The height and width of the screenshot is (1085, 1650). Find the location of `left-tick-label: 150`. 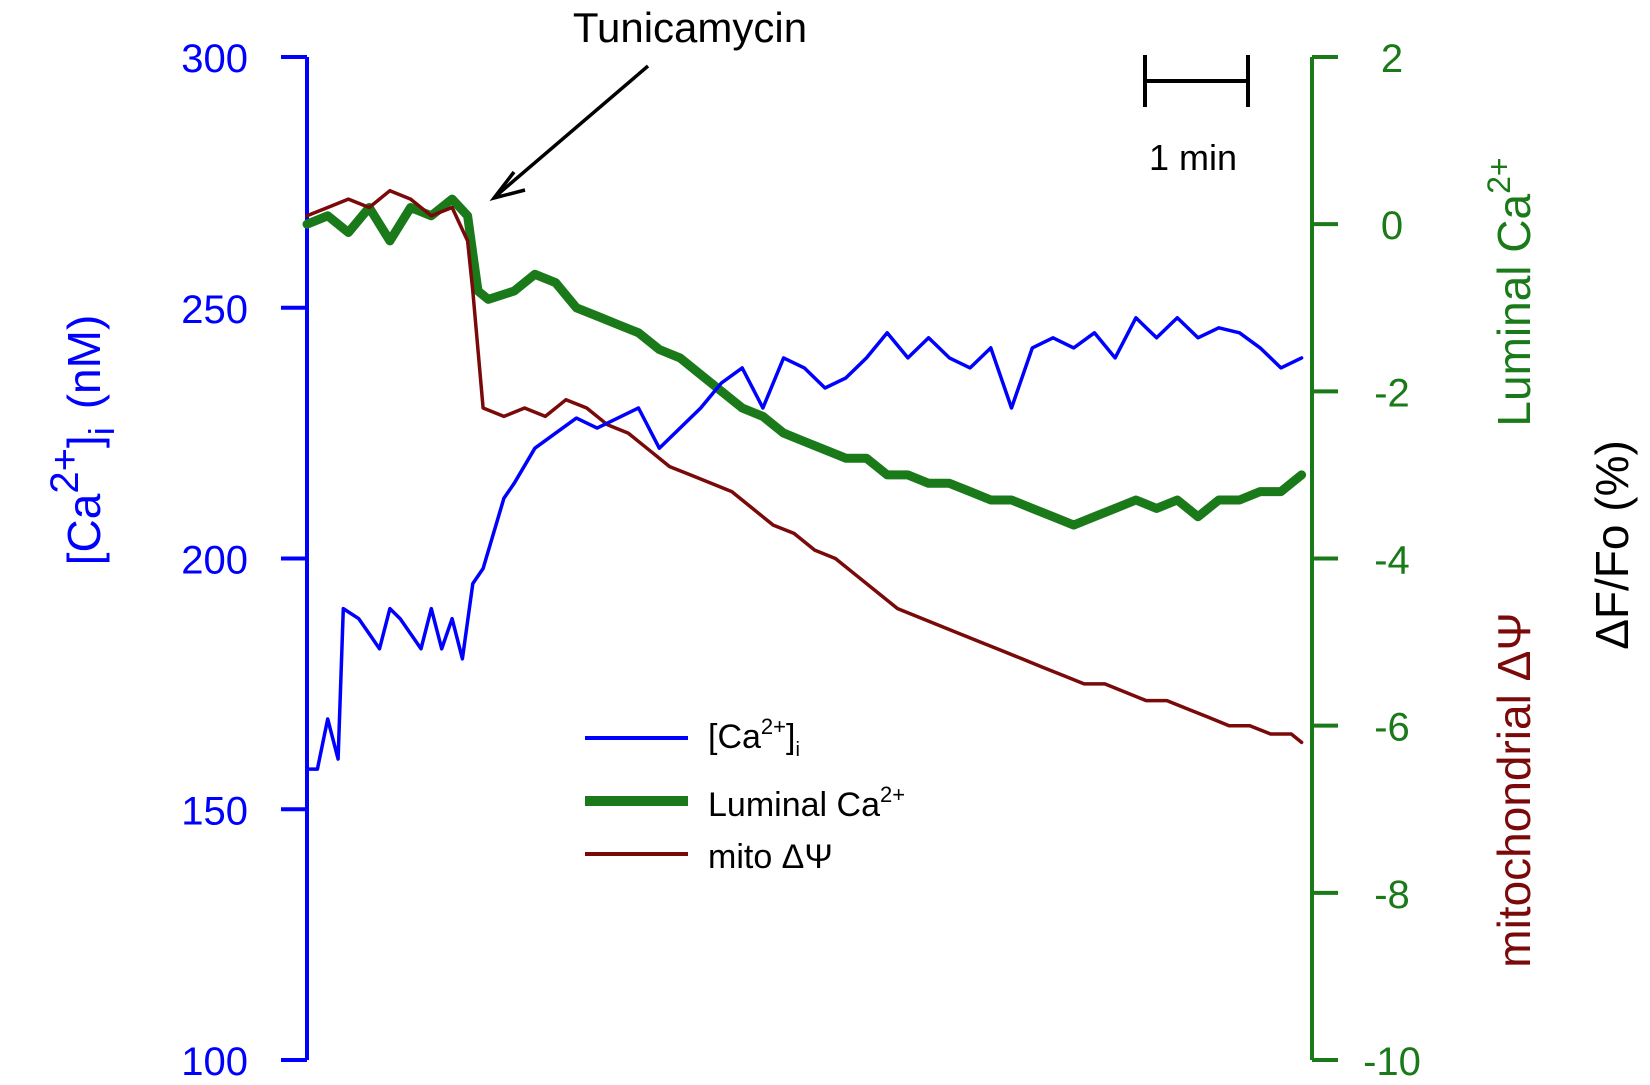

left-tick-label: 150 is located at coordinates (214, 811).